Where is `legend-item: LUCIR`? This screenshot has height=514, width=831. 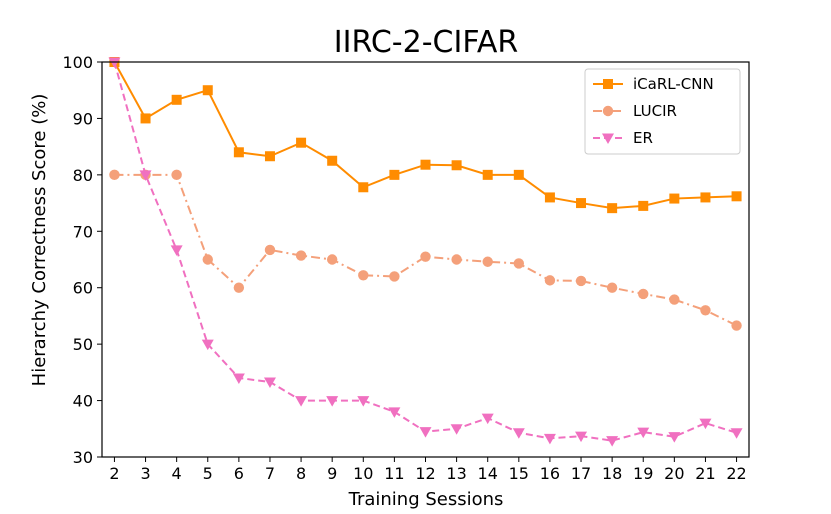 legend-item: LUCIR is located at coordinates (635, 111).